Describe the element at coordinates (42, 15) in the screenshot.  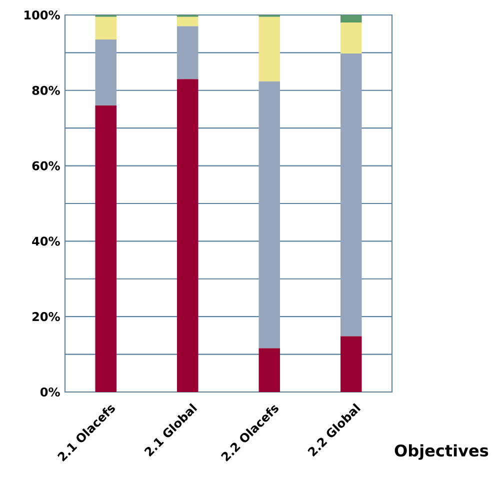
I see `y-tick-label: 100%` at that location.